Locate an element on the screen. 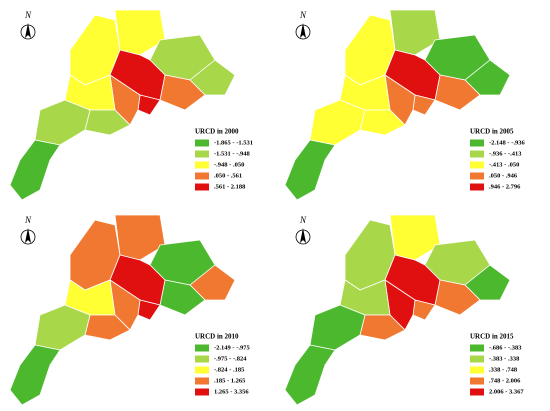 This screenshot has height=411, width=550. legend-label: -.948 - .050 is located at coordinates (229, 164).